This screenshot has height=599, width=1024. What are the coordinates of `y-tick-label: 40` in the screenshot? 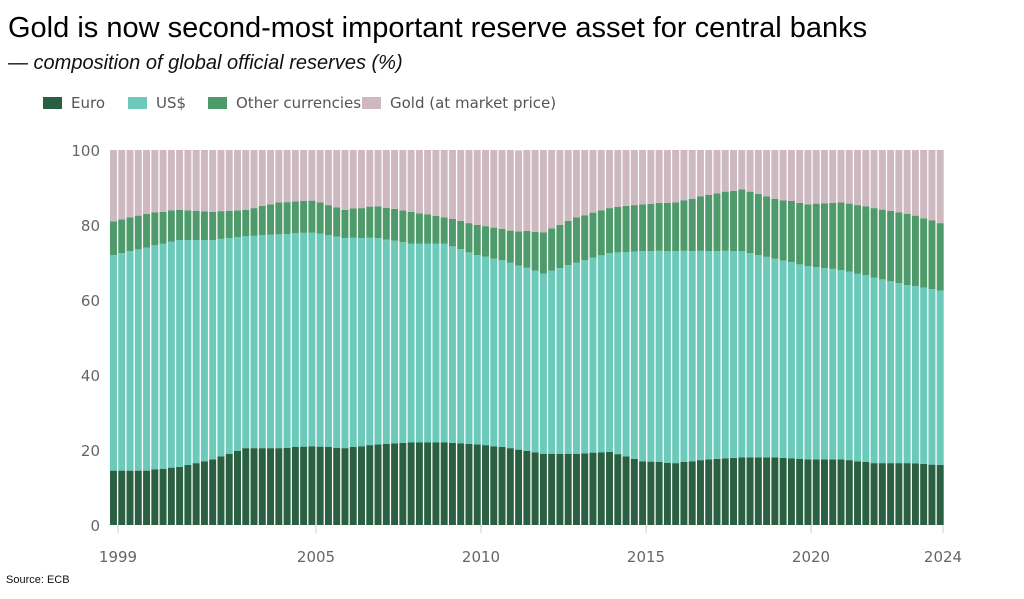 It's located at (90, 376).